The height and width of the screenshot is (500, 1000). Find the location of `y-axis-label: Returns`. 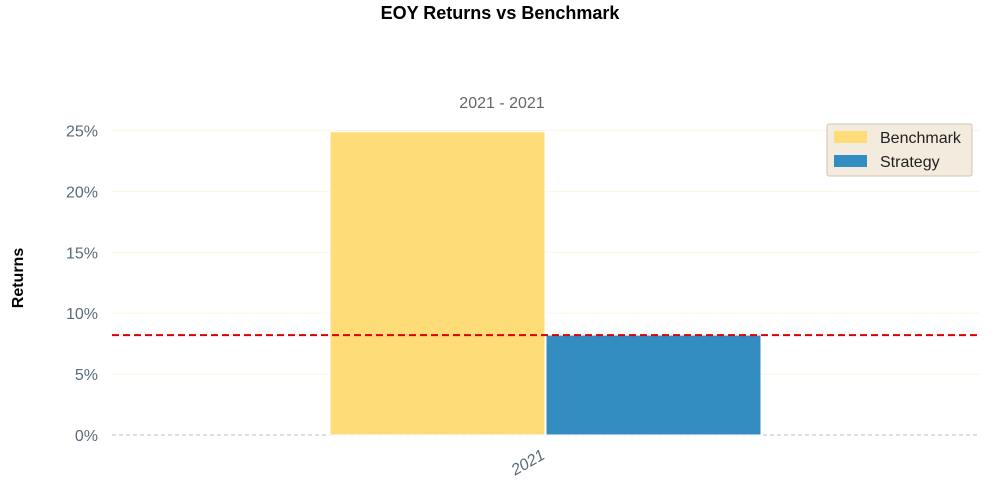

y-axis-label: Returns is located at coordinates (18, 278).